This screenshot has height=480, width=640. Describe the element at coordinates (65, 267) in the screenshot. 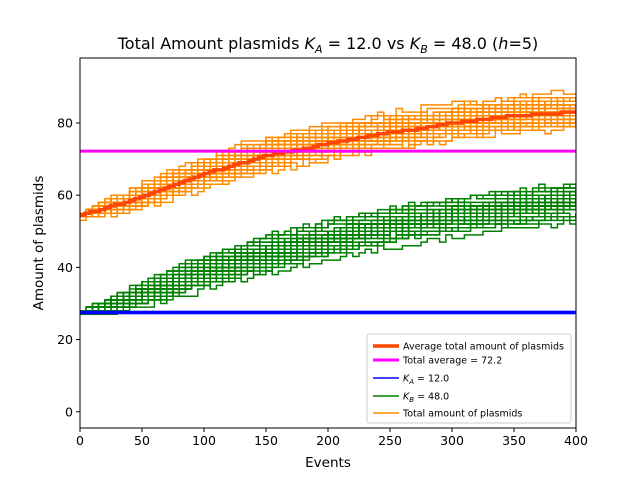

I see `y-tick-label: 40` at that location.